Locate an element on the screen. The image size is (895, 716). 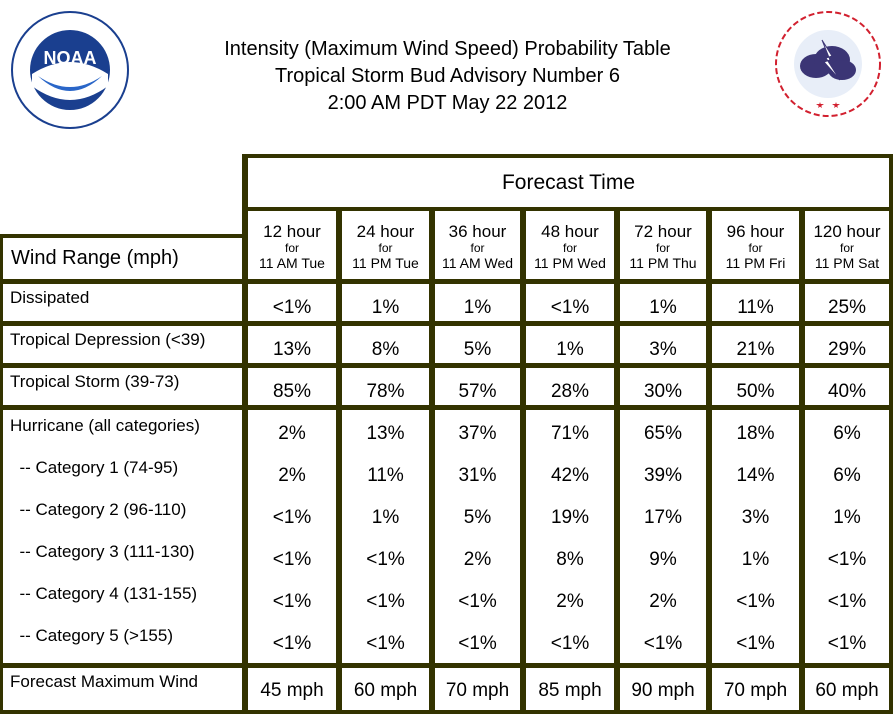
advisory-time: 2:00 AM PDT May 22 2012 is located at coordinates (447, 103).